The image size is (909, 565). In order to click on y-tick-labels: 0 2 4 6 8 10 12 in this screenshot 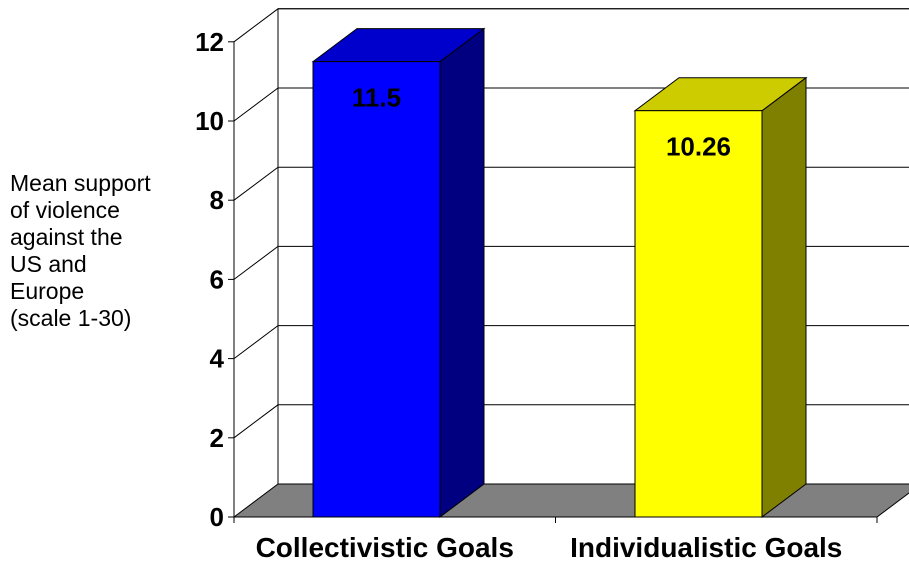, I will do `click(209, 279)`.